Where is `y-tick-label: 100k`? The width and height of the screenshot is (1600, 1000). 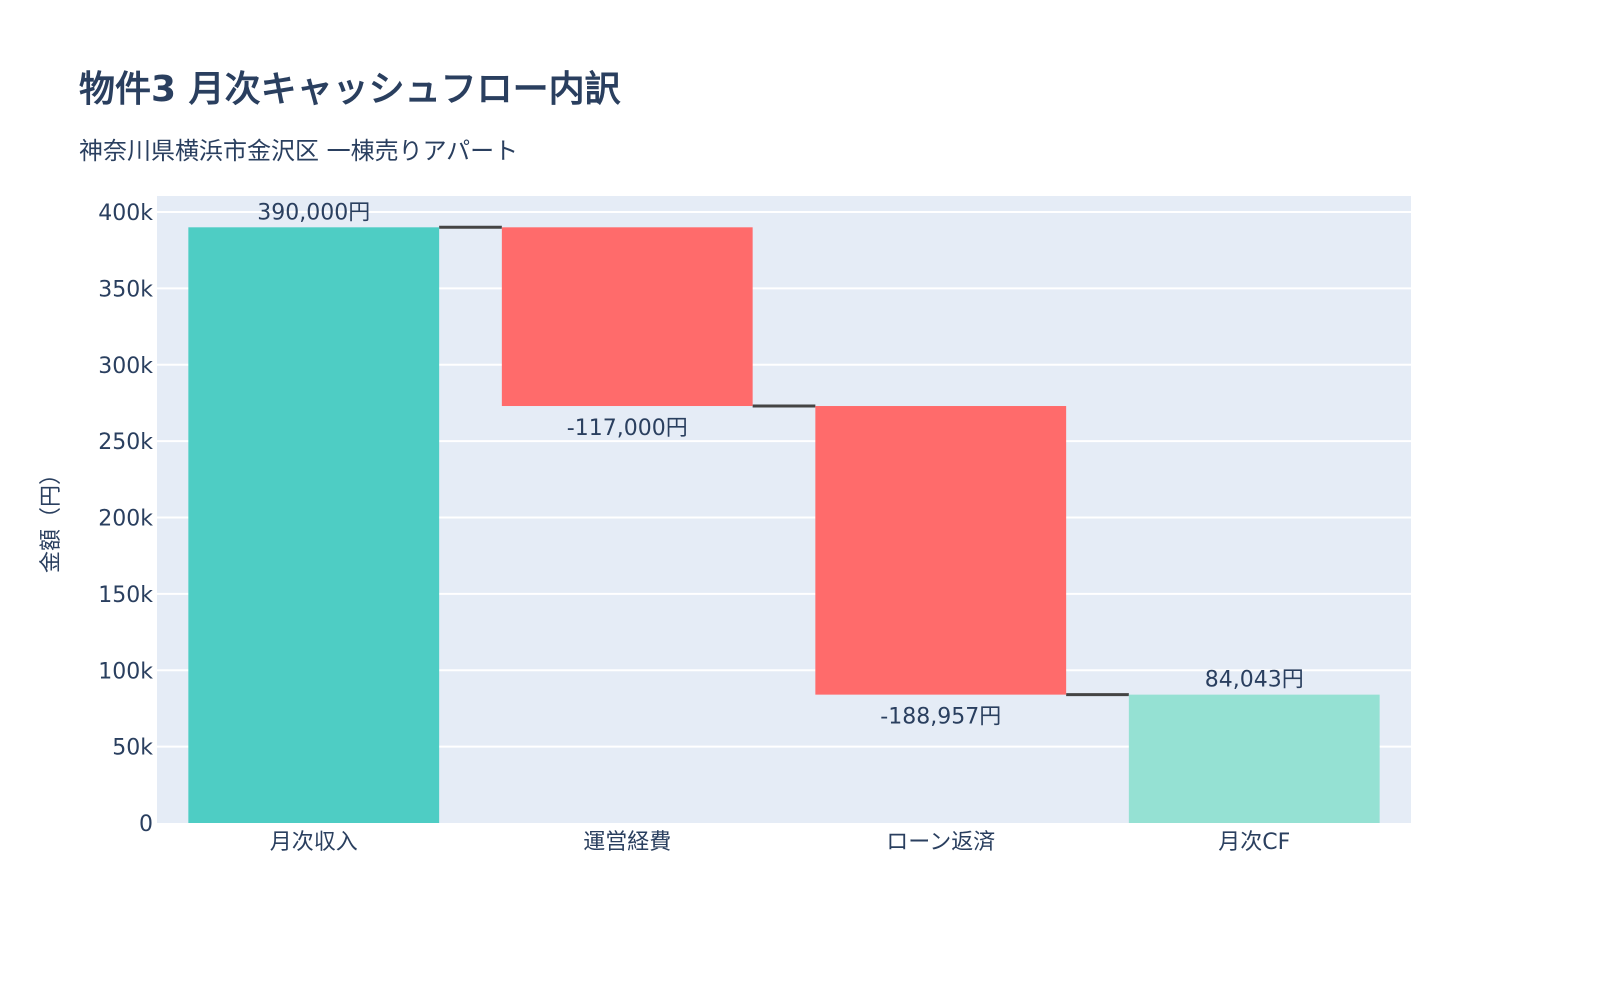
y-tick-label: 100k is located at coordinates (125, 671).